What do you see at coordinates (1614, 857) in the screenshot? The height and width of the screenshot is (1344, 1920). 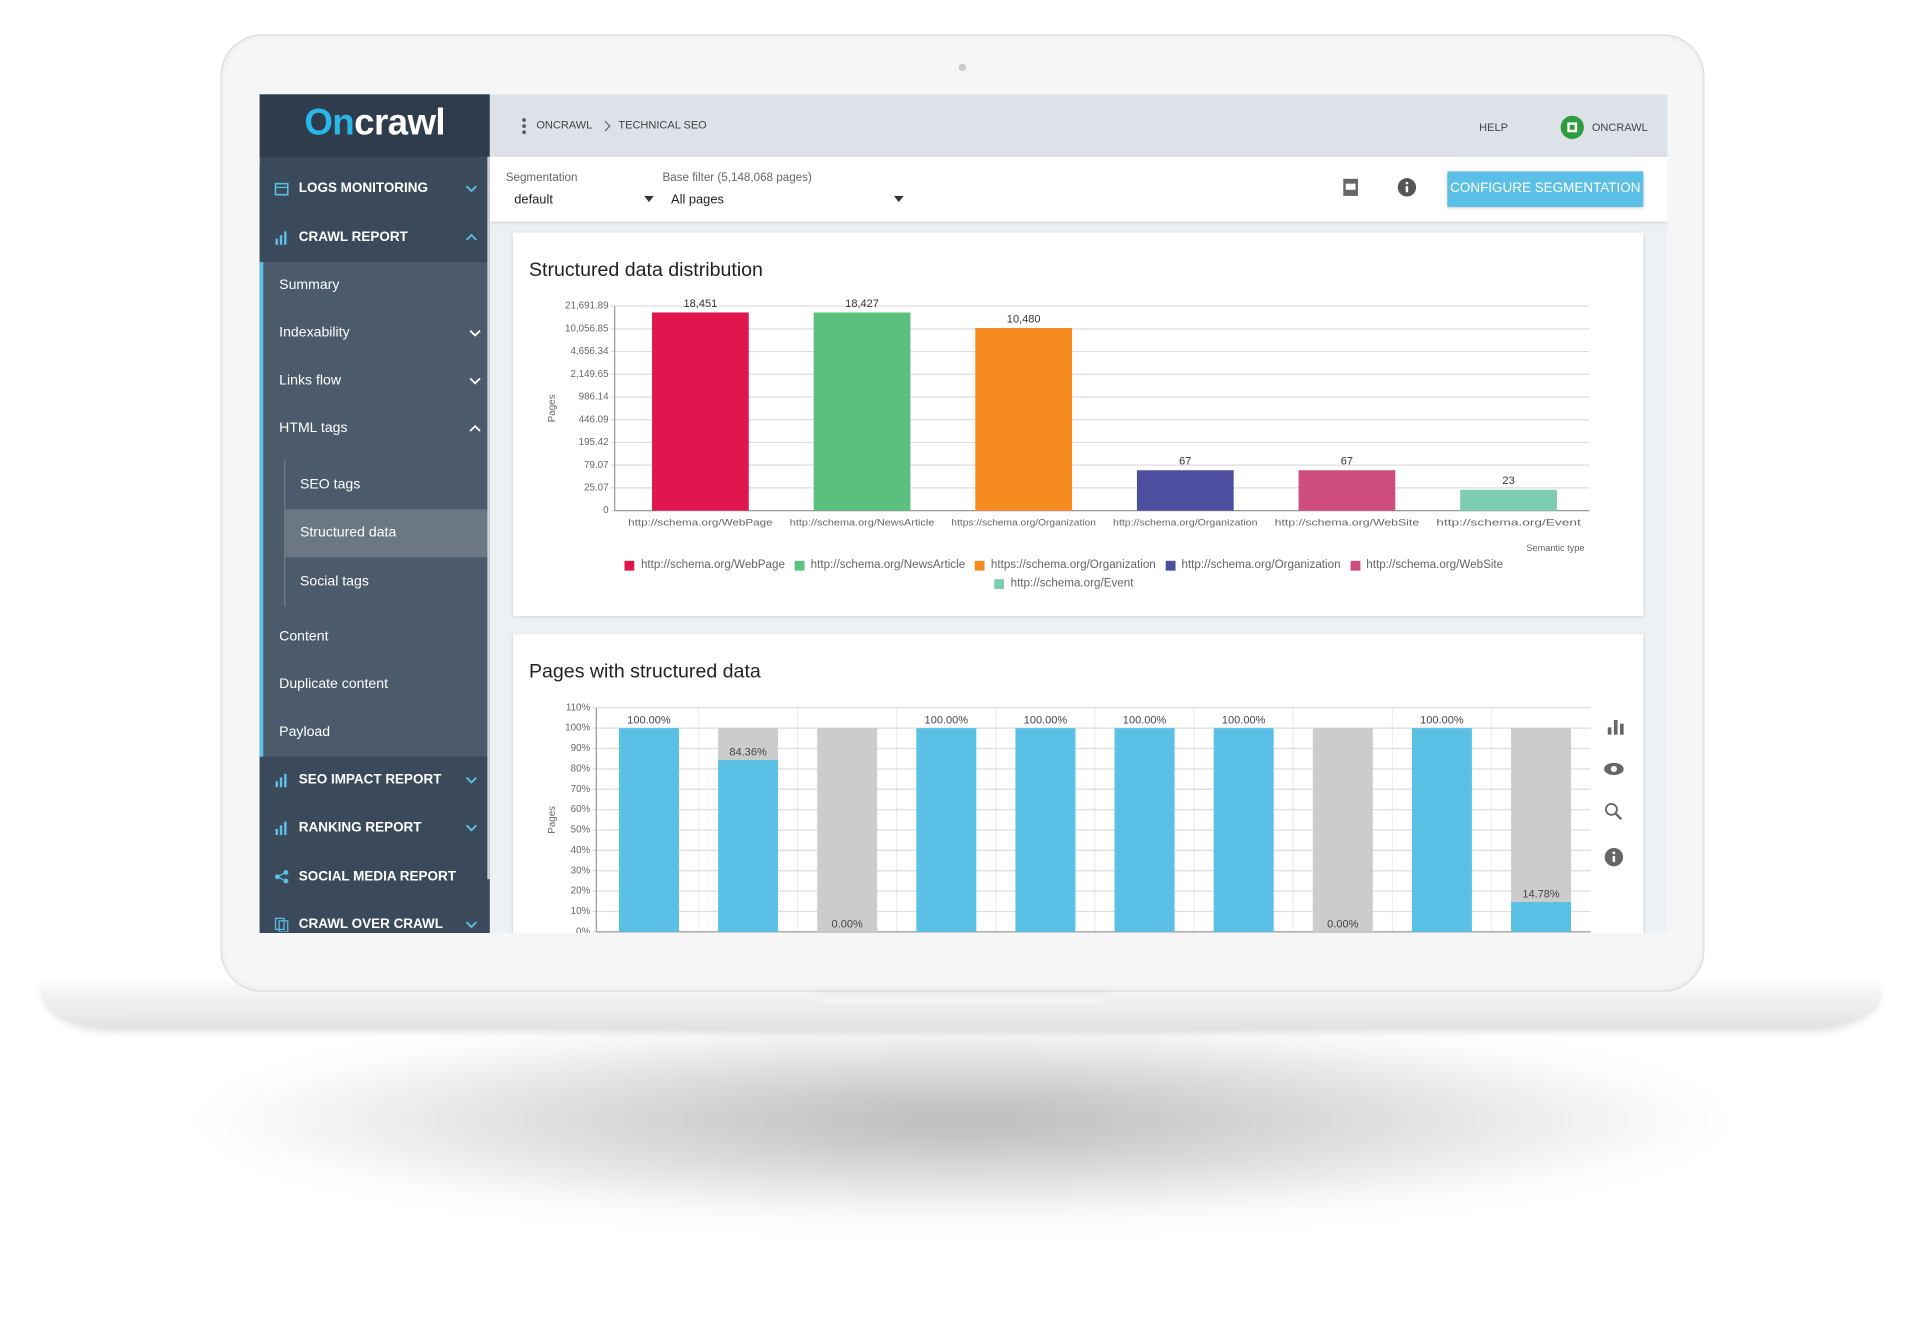 I see `info-icon` at bounding box center [1614, 857].